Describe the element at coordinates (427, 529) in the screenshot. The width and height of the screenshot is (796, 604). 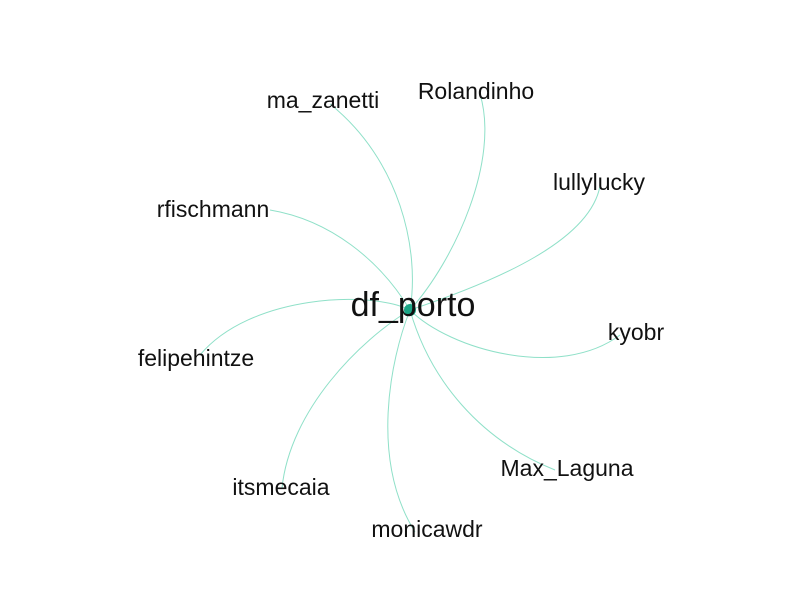
I see `node-label-monicawdr: monicawdr` at that location.